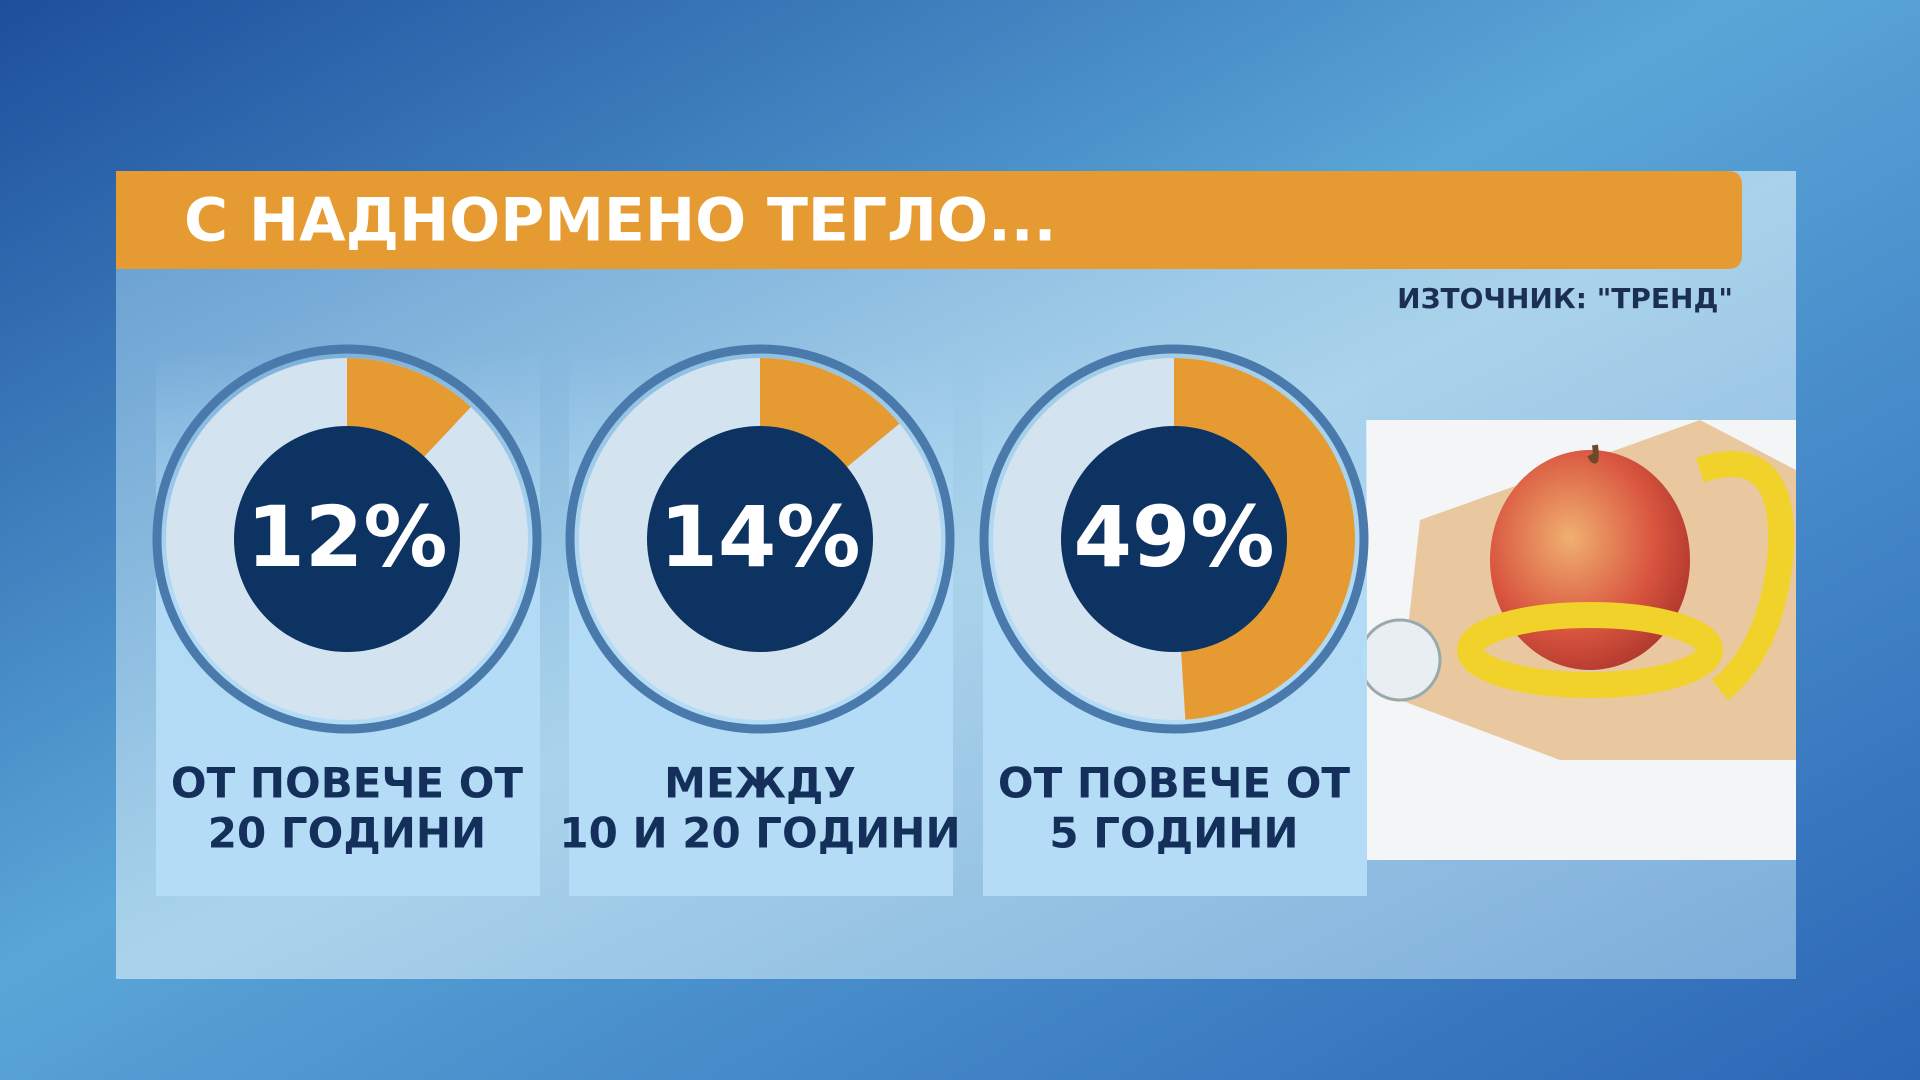  I want to click on value-label: 12%, so click(346, 537).